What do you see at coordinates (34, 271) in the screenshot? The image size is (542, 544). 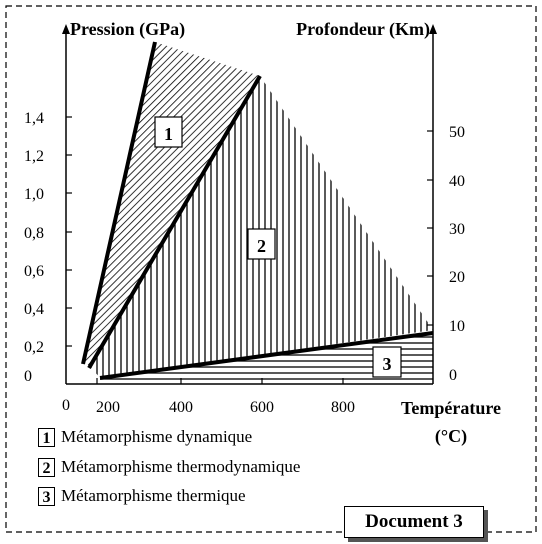 I see `left-tick-label: 0,6` at bounding box center [34, 271].